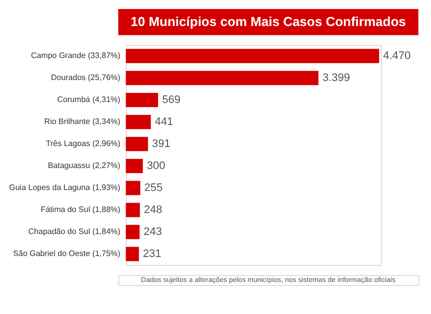 Image resolution: width=431 pixels, height=314 pixels. I want to click on data-label: 441, so click(164, 122).